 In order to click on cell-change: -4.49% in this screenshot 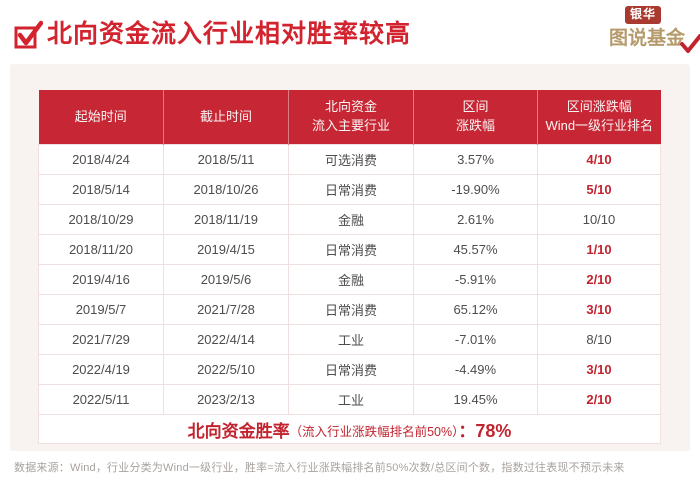, I will do `click(475, 369)`.